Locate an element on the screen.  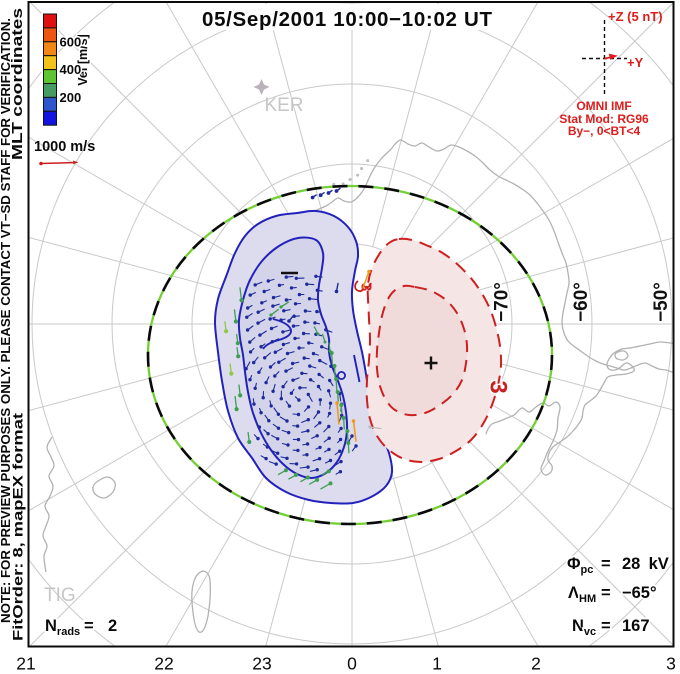
svg-text: −50° is located at coordinates (661, 302).